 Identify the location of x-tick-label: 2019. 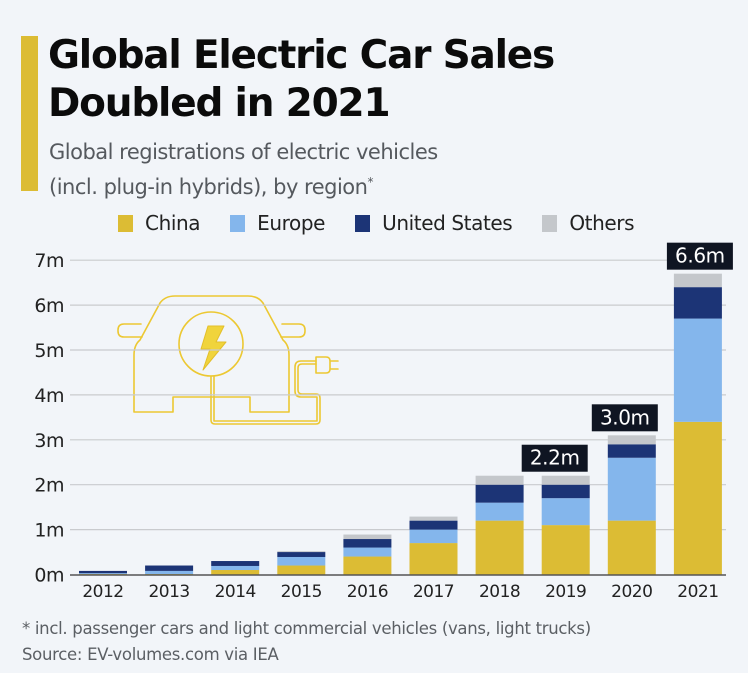
(565, 592).